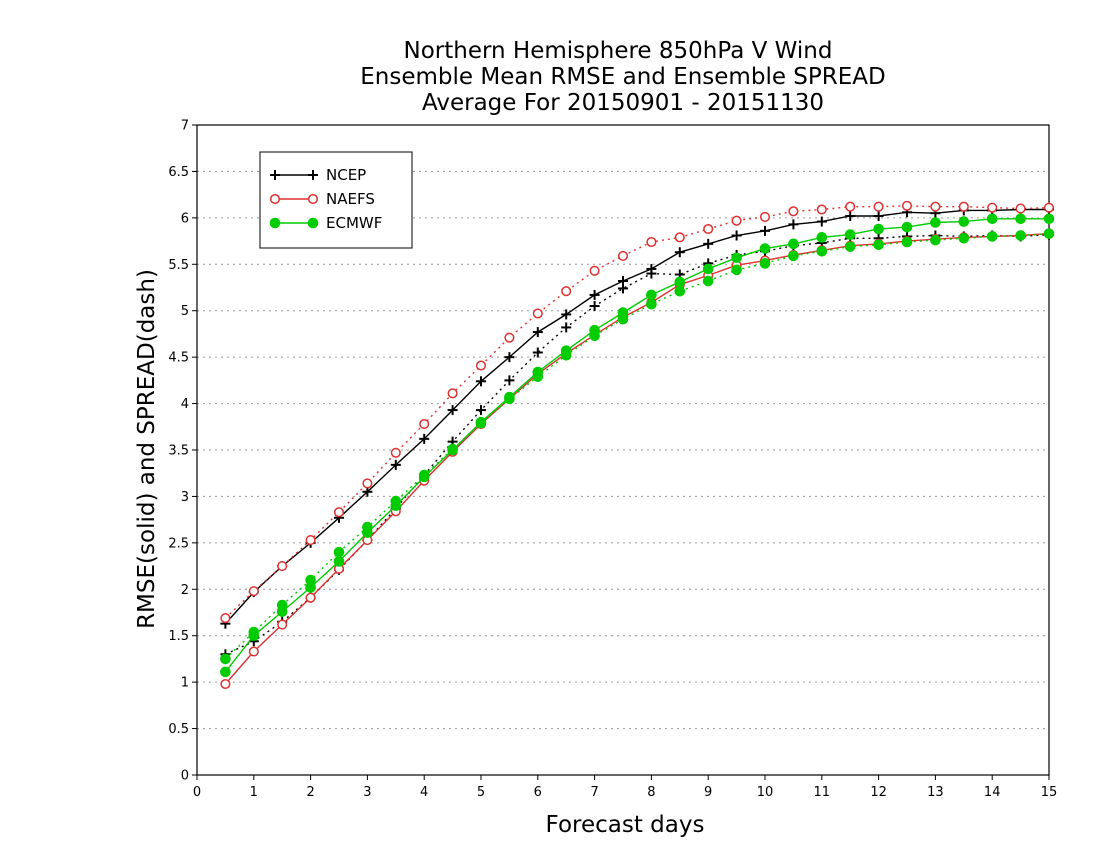  Describe the element at coordinates (481, 792) in the screenshot. I see `x-tick-label: 5` at that location.